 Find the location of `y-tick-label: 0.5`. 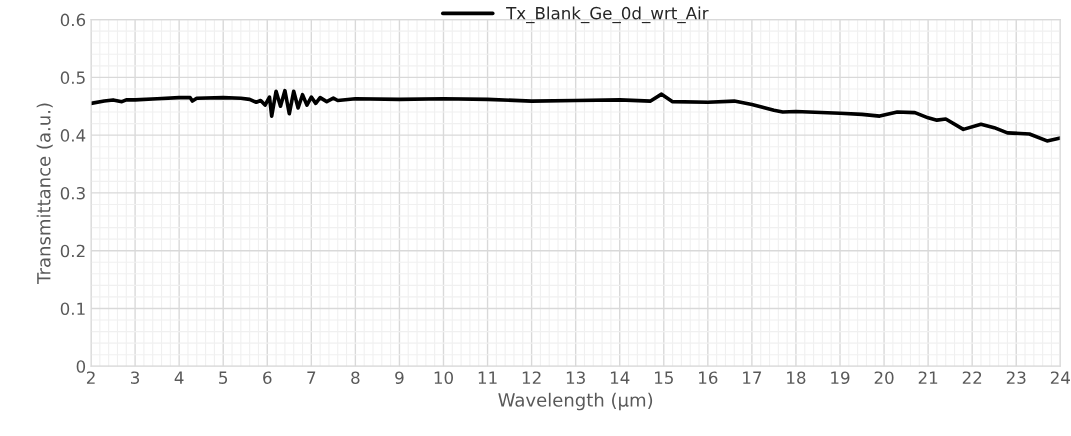

y-tick-label: 0.5 is located at coordinates (72, 77).